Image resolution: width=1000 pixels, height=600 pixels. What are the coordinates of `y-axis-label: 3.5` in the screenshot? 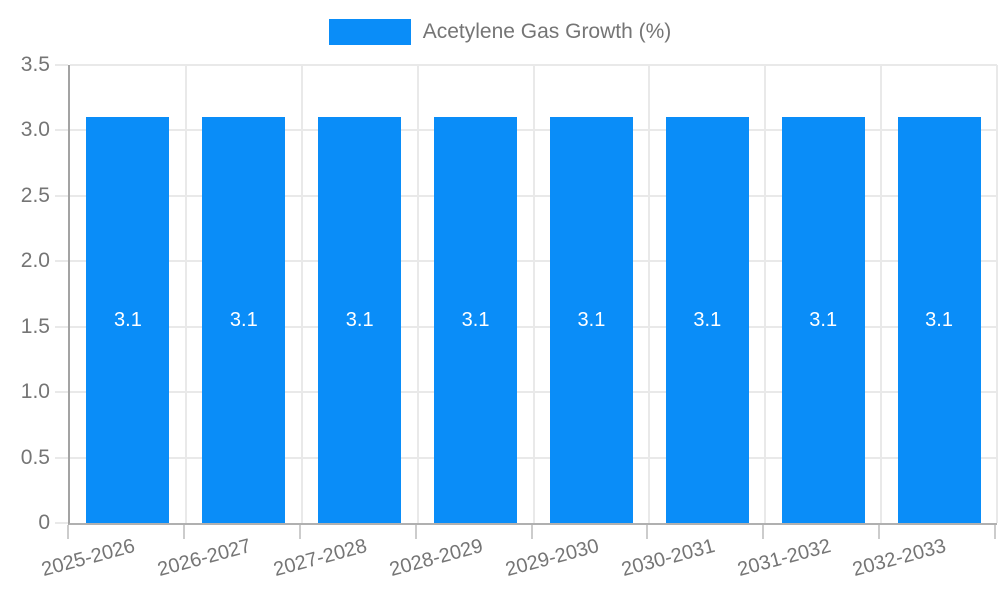 It's located at (35, 64).